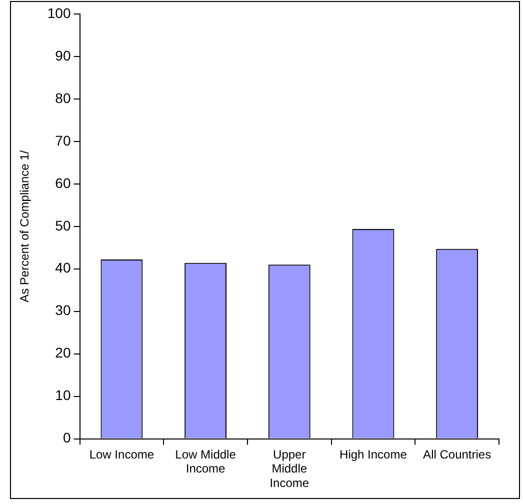 This screenshot has width=523, height=504. Describe the element at coordinates (25, 226) in the screenshot. I see `y-axis-title: As Percent of Compliance 1/` at that location.